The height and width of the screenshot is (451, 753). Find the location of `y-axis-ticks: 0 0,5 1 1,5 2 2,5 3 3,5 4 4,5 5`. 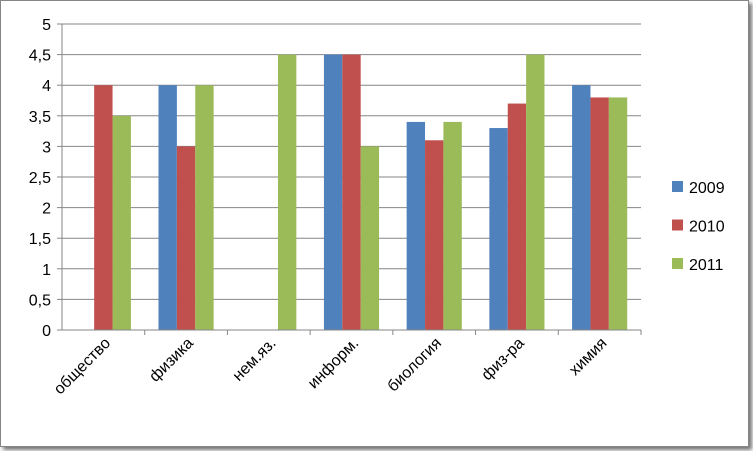

y-axis-ticks: 0 0,5 1 1,5 2 2,5 3 3,5 4 4,5 5 is located at coordinates (45, 178).